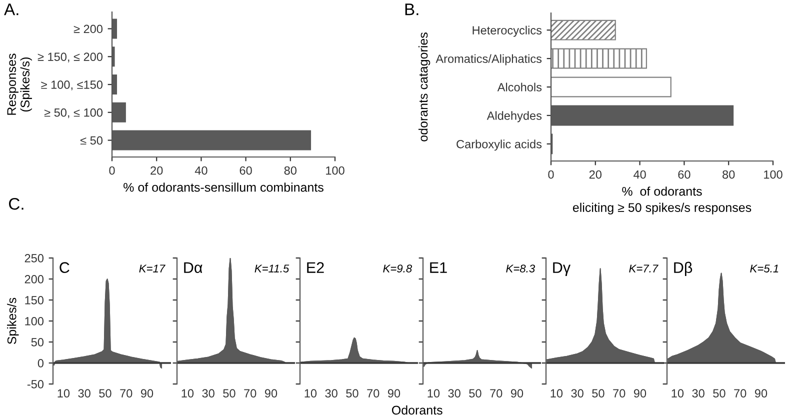 The height and width of the screenshot is (418, 787). Describe the element at coordinates (514, 116) in the screenshot. I see `y-tick-label: Aldehydes` at that location.